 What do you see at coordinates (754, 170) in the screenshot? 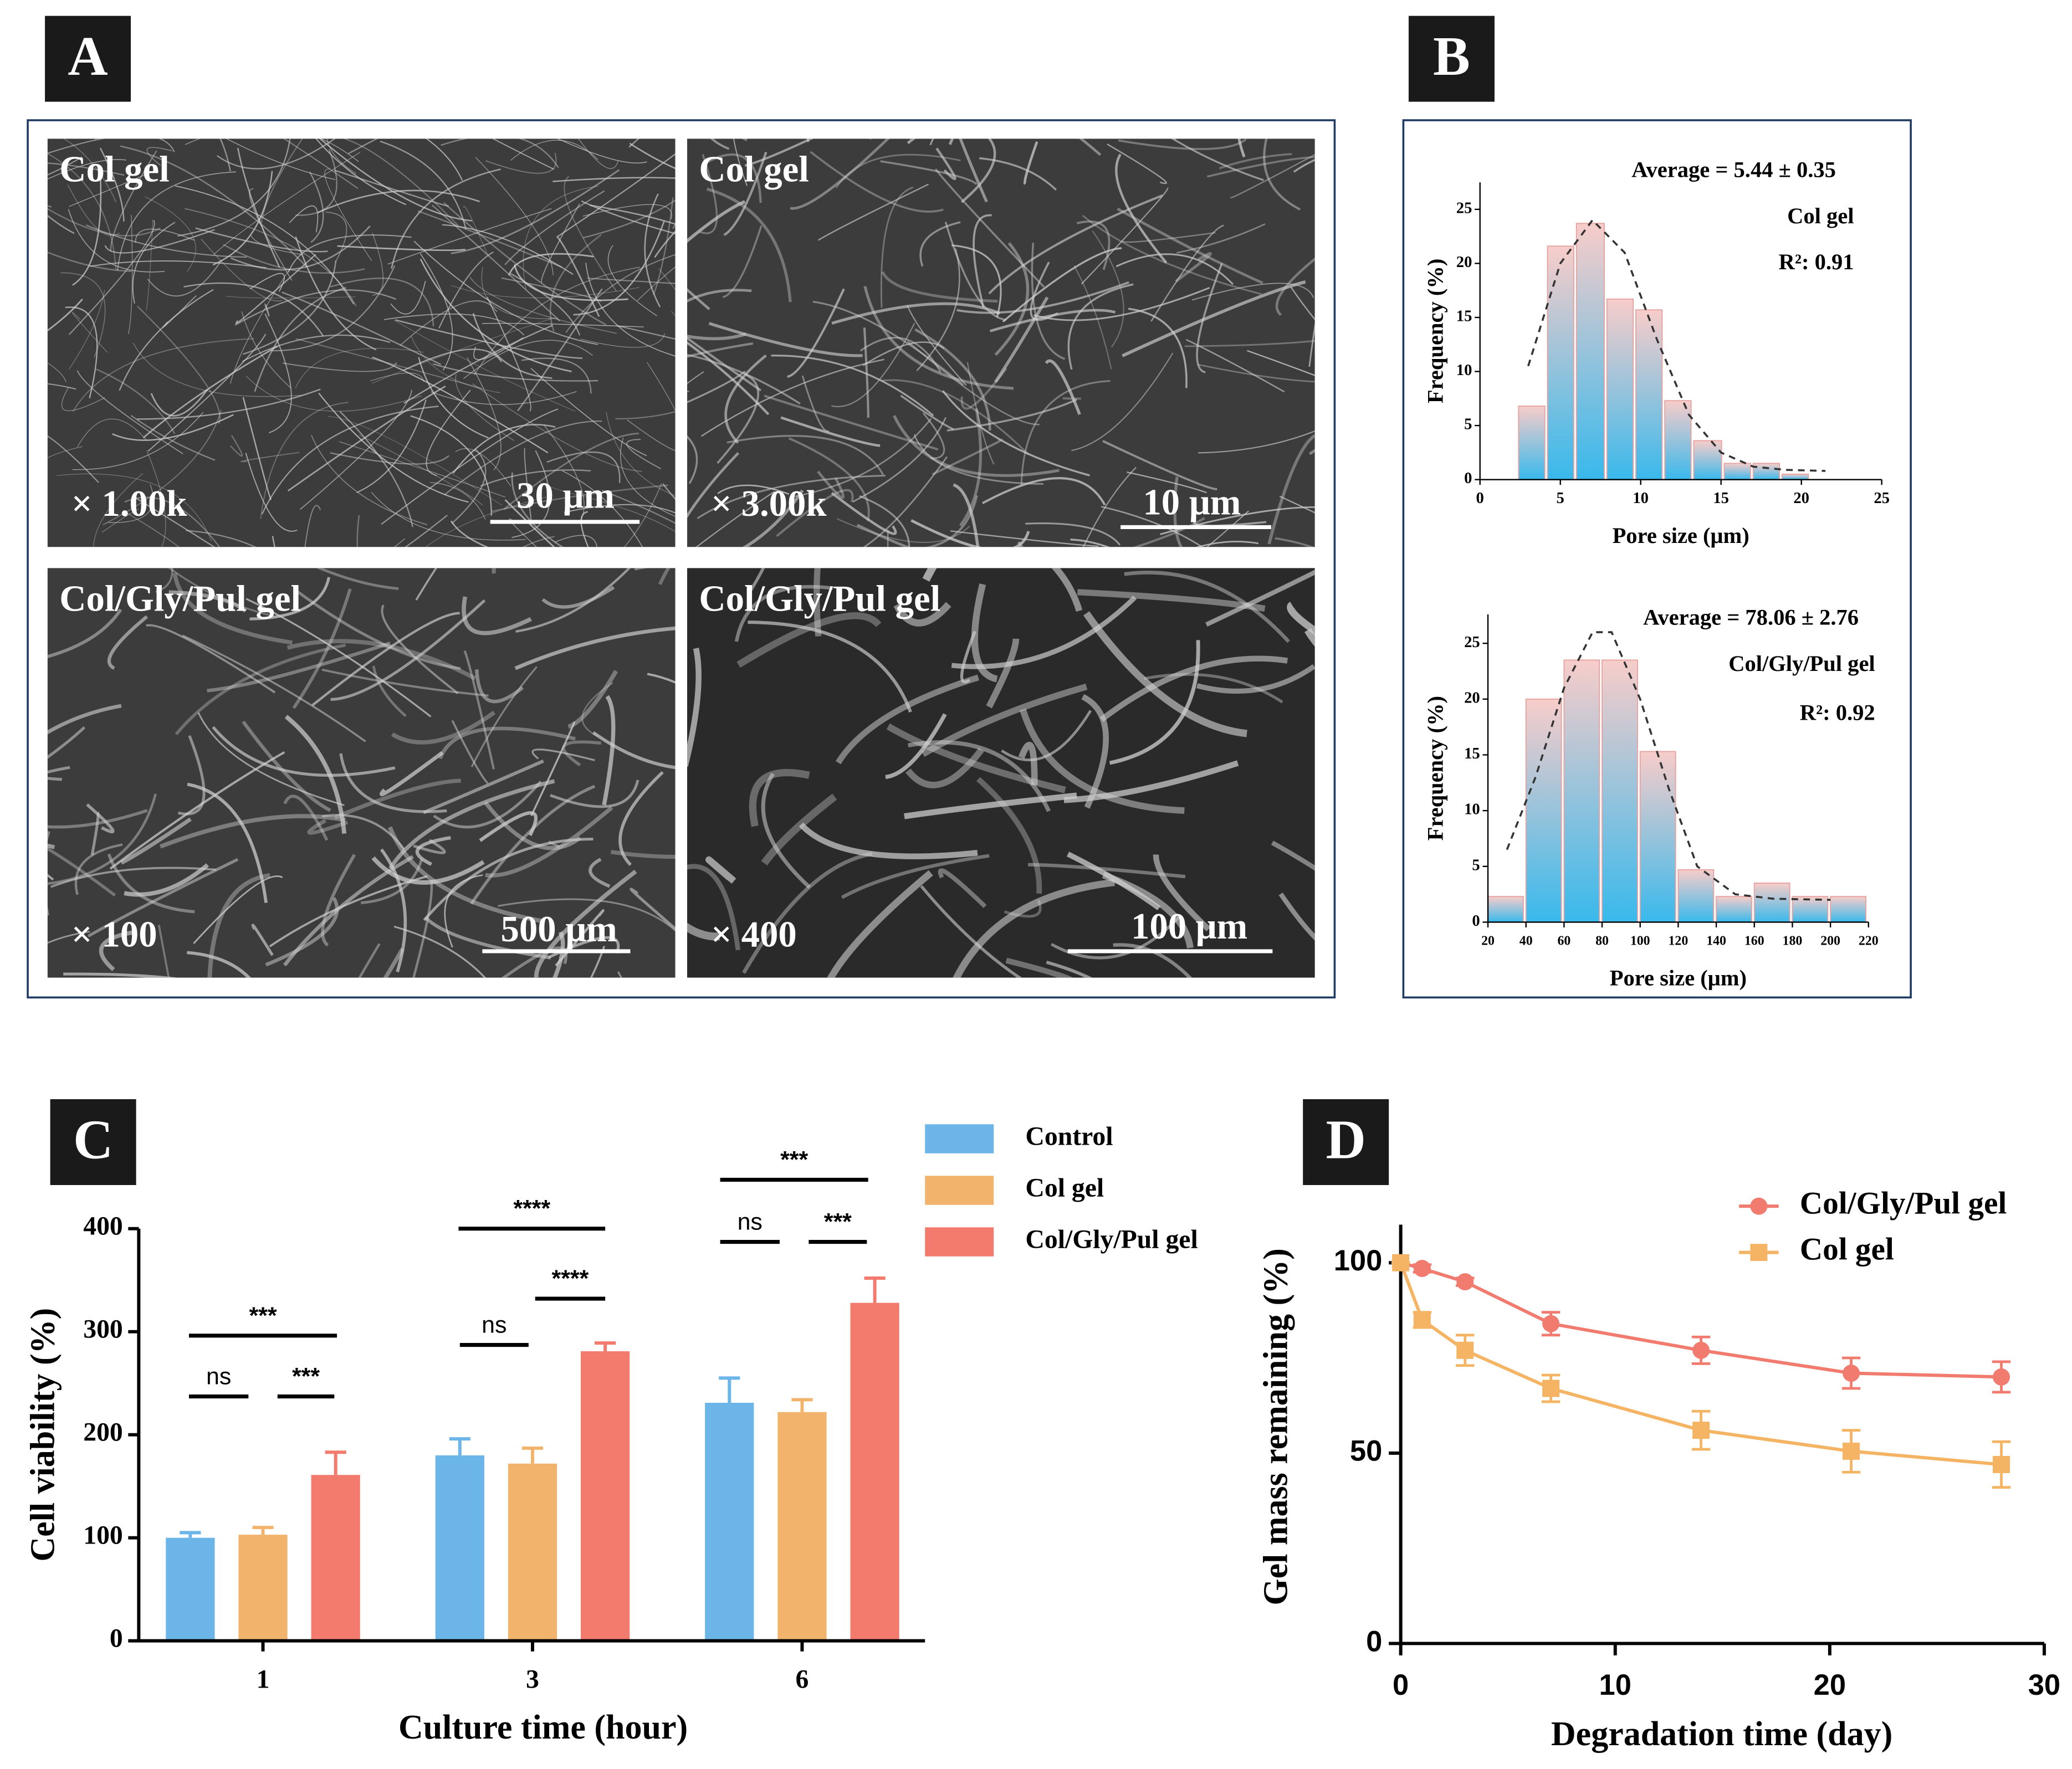
I see `sem-sample: Col gel` at bounding box center [754, 170].